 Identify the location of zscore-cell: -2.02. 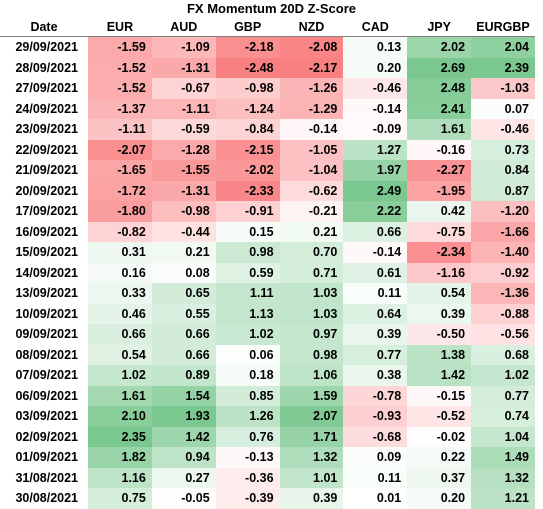
(247, 170).